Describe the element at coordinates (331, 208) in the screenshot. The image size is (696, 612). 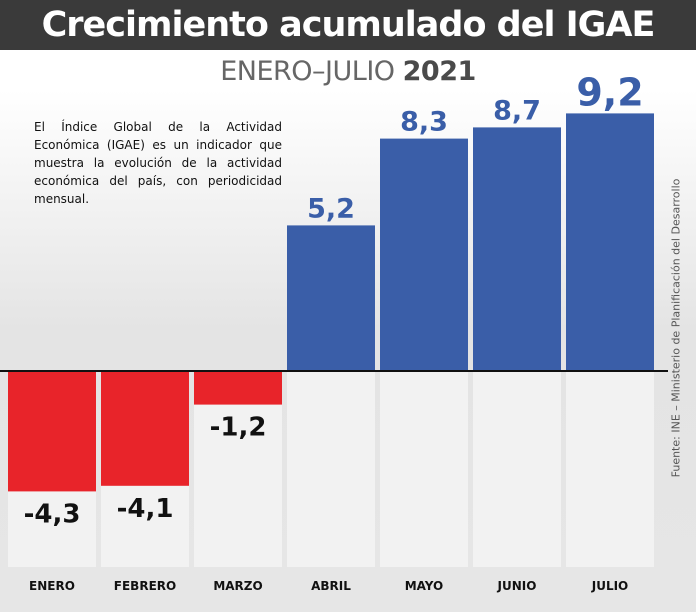
I see `data-label: 5,2` at that location.